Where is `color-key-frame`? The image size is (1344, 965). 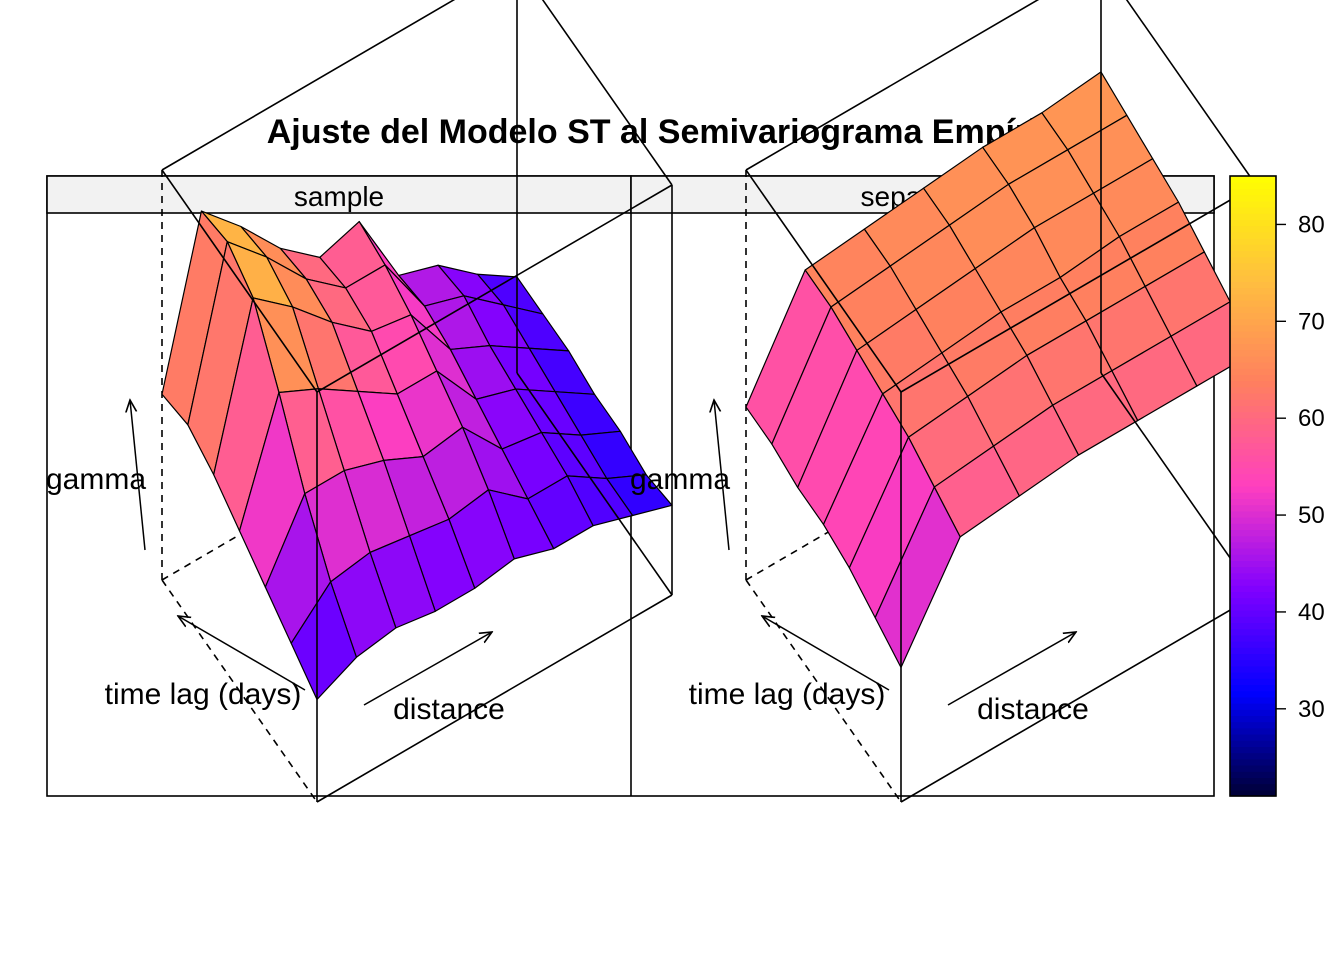 color-key-frame is located at coordinates (1253, 486).